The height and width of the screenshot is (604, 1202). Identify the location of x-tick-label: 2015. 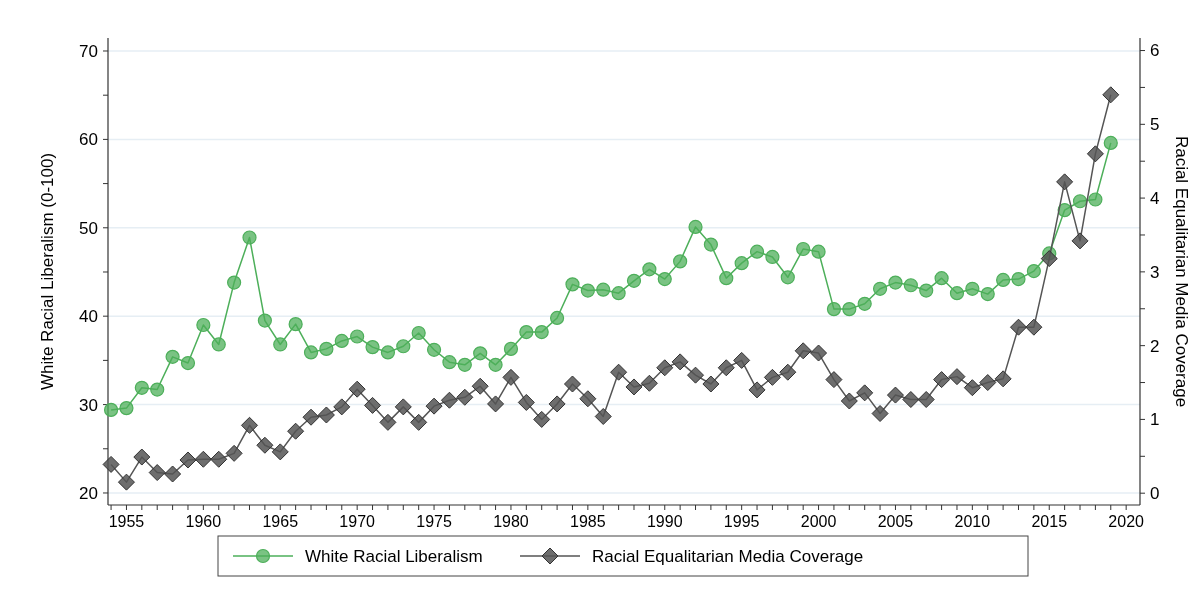
(1049, 521).